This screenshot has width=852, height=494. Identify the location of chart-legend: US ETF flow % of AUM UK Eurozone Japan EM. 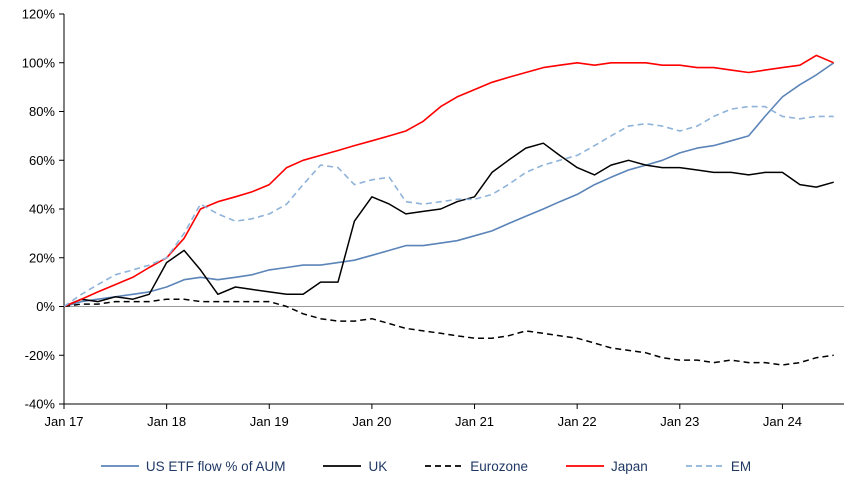
(426, 466).